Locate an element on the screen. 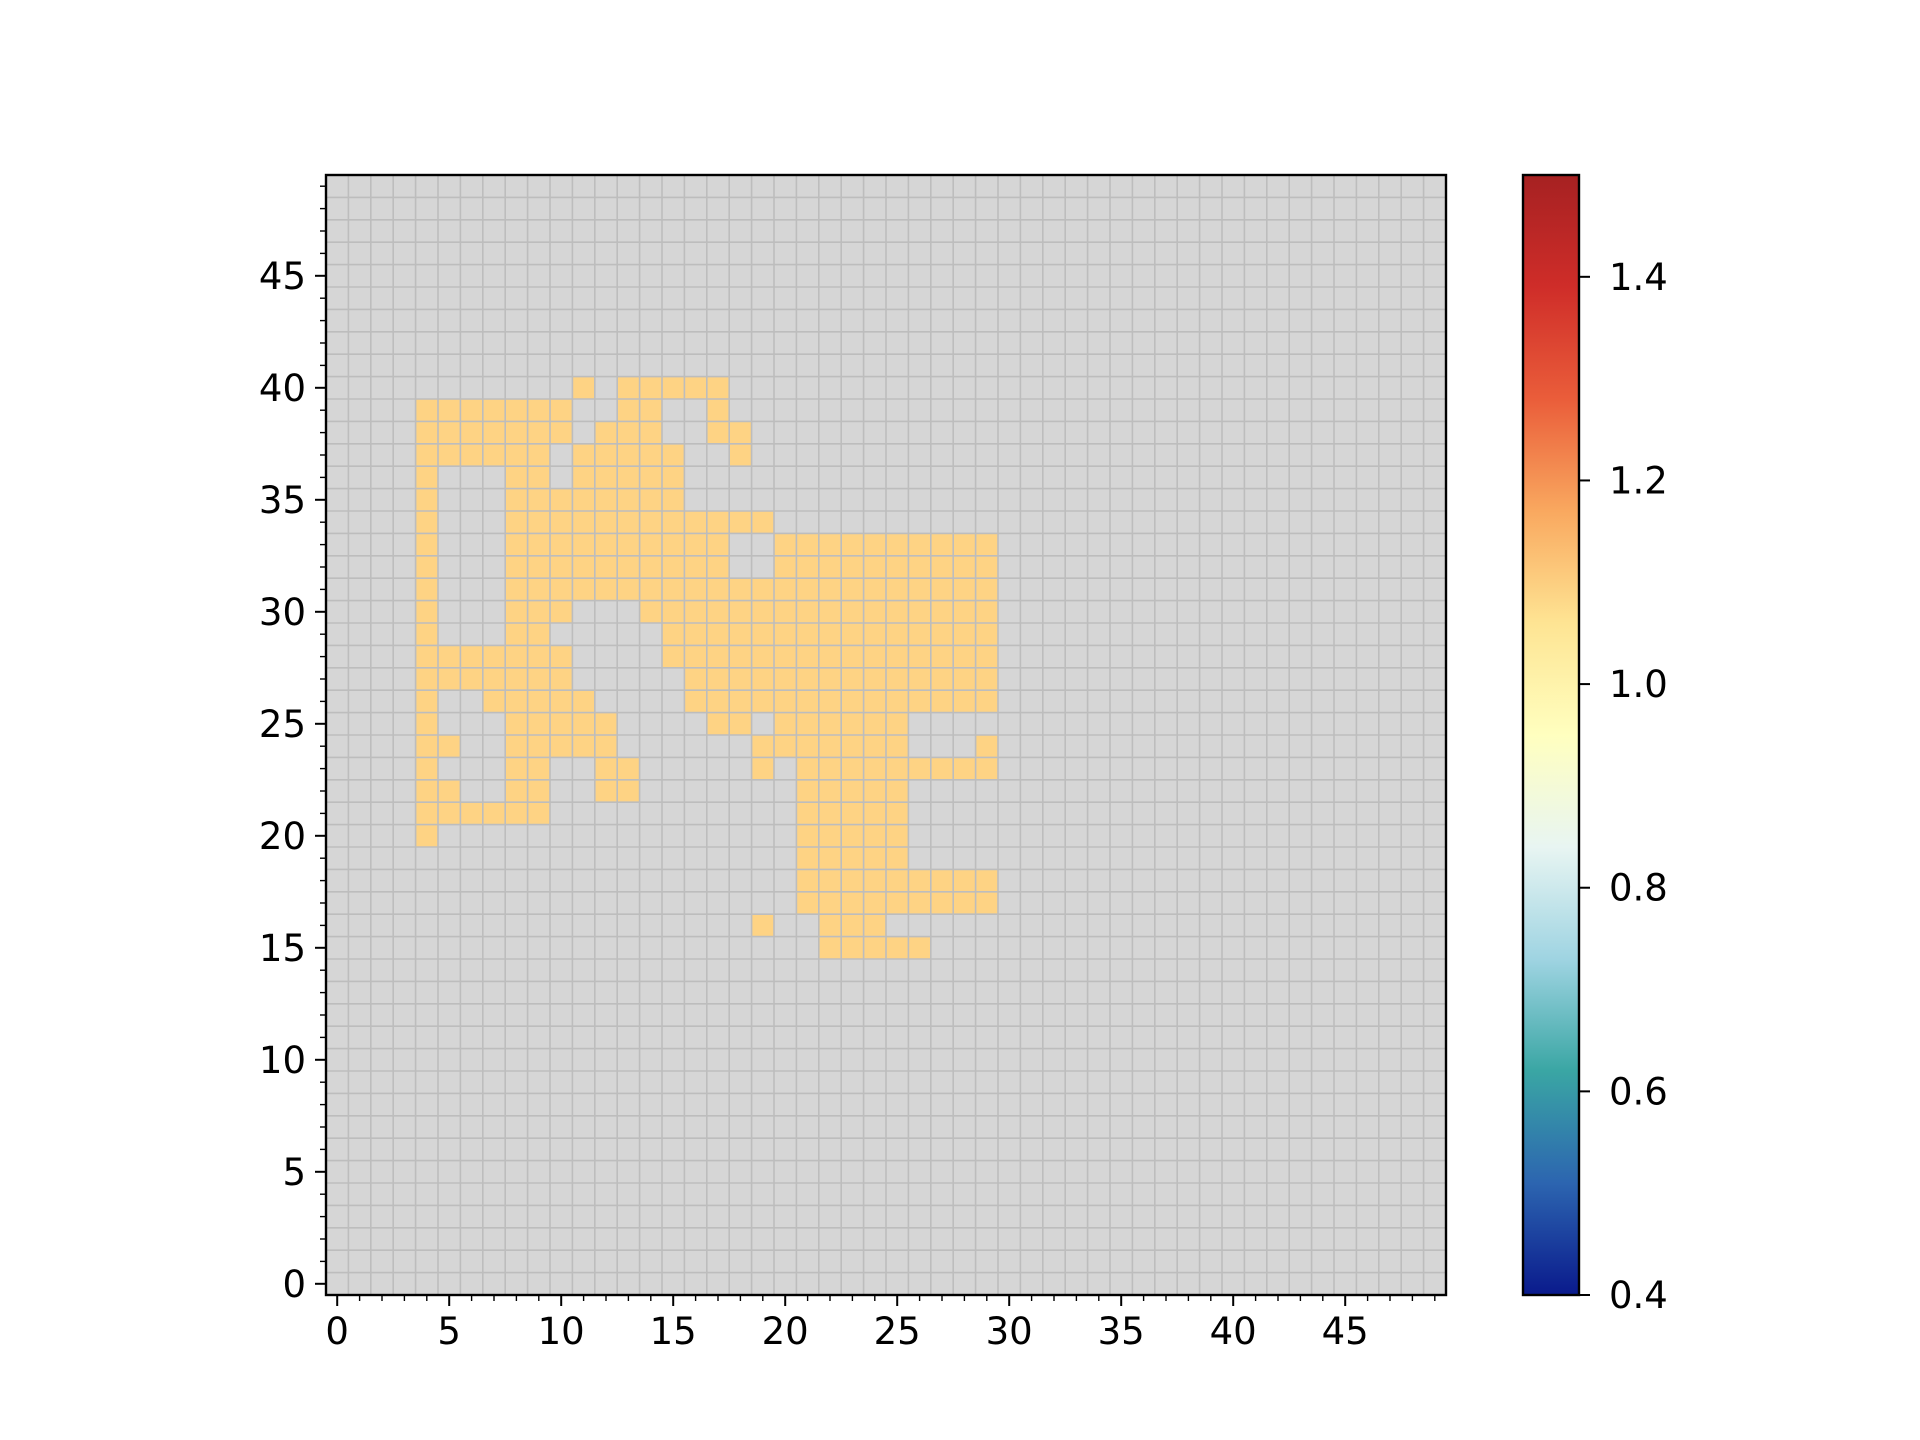 The height and width of the screenshot is (1440, 1920). y-tick-label: 35 is located at coordinates (282, 500).